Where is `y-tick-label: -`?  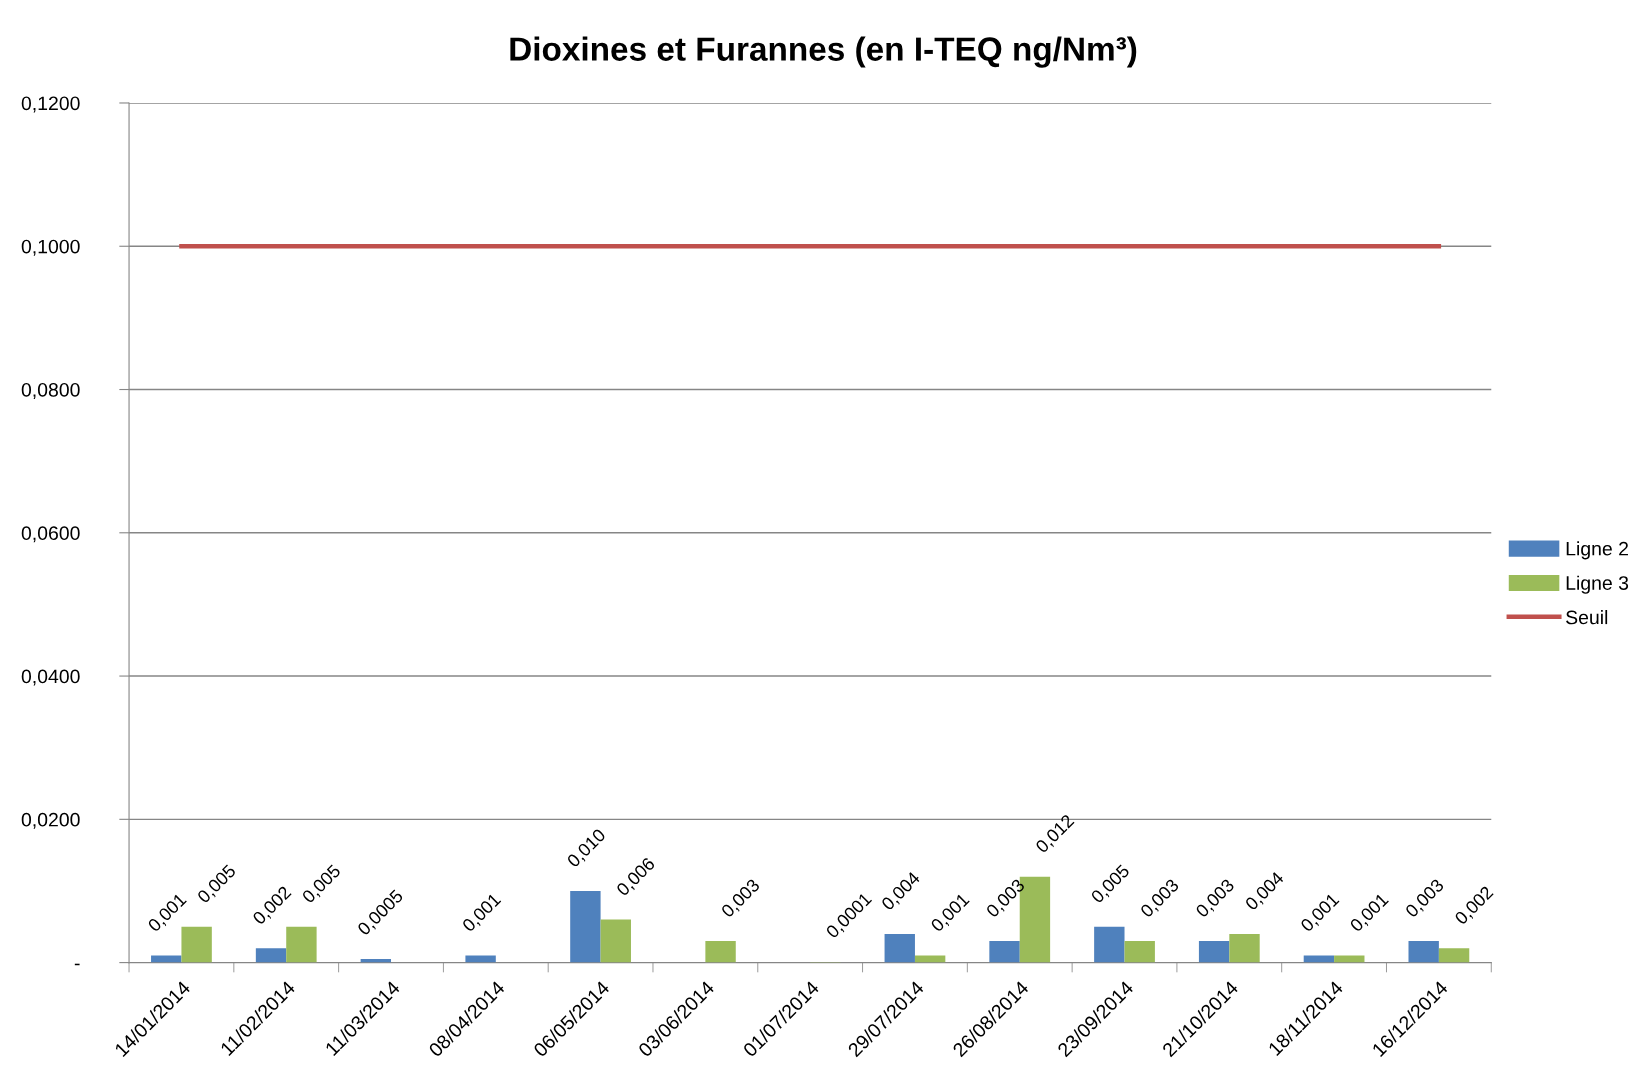 y-tick-label: - is located at coordinates (77, 964).